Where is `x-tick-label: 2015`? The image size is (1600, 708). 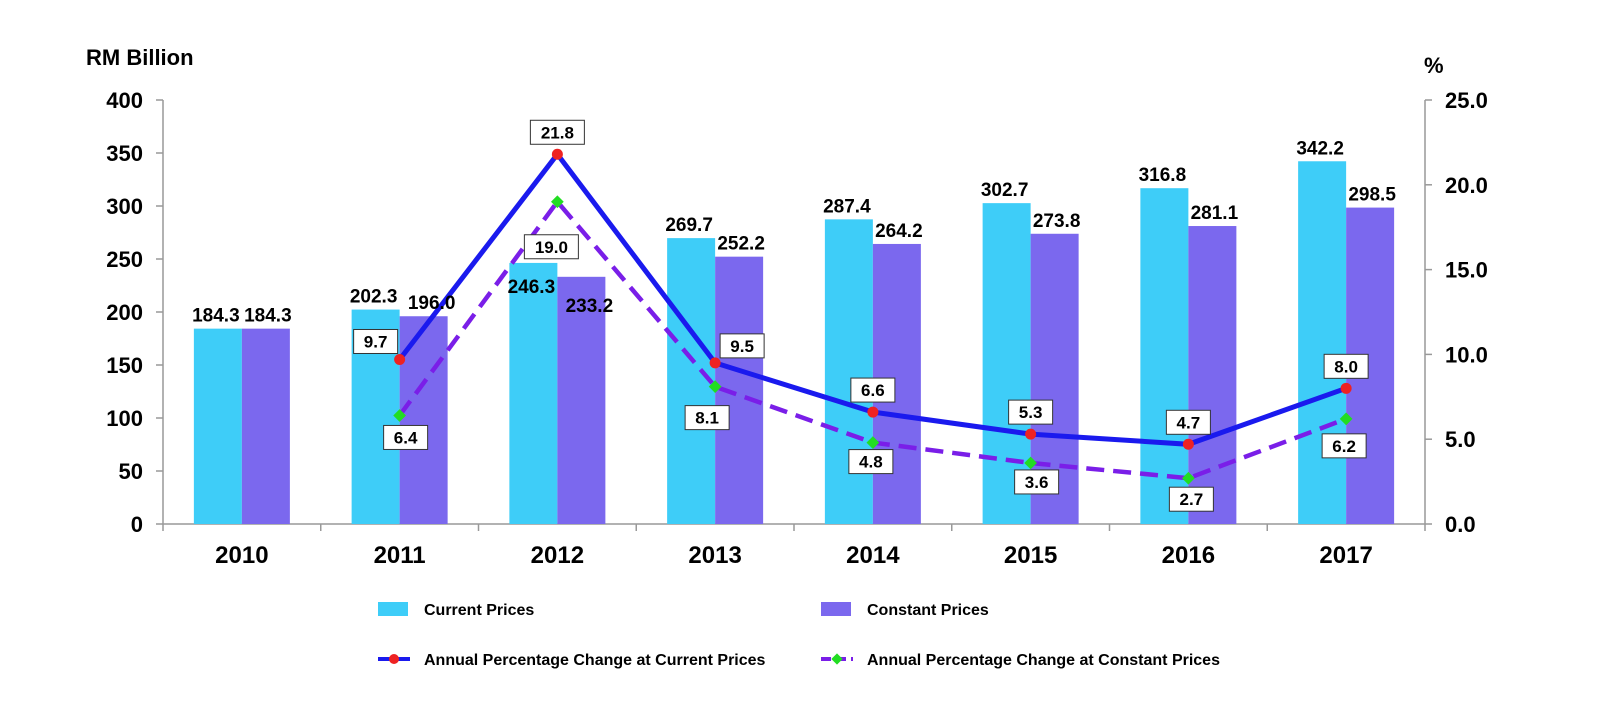 x-tick-label: 2015 is located at coordinates (1030, 555).